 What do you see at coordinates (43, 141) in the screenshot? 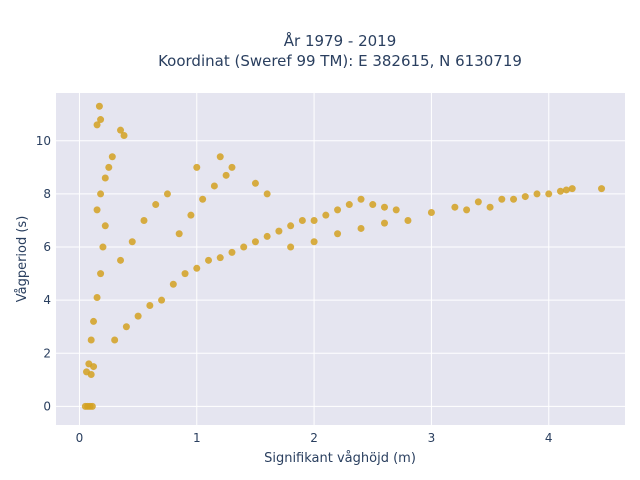
I see `y-tick-label: 10` at bounding box center [43, 141].